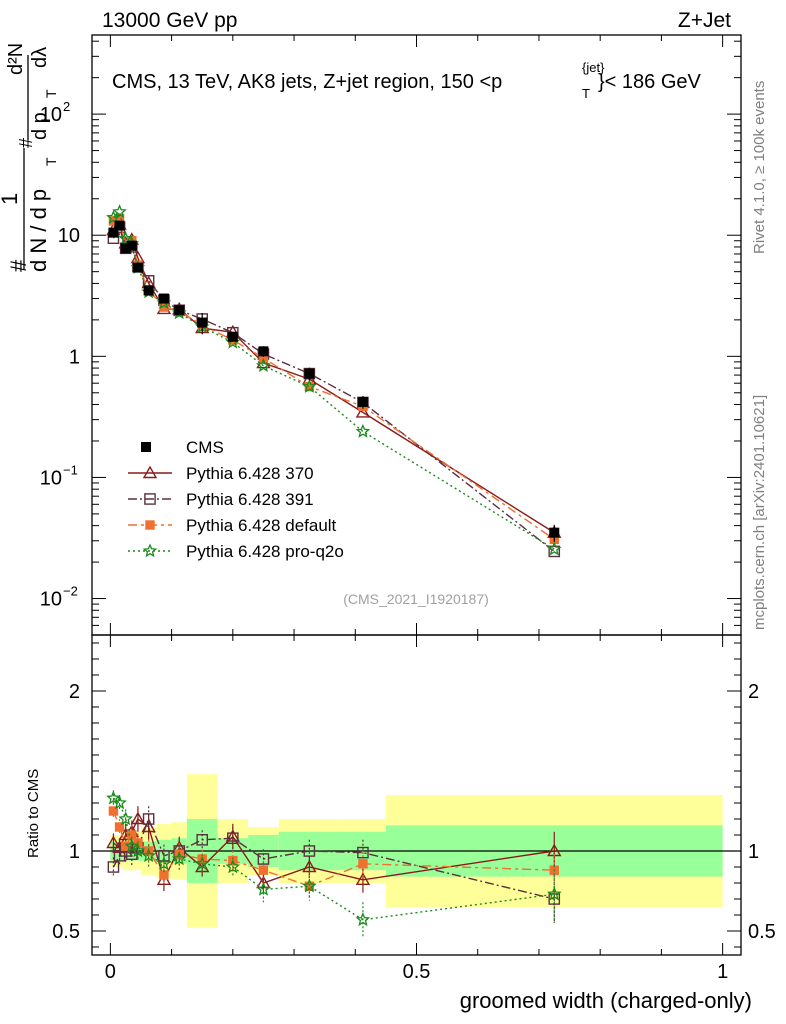 This screenshot has width=786, height=1024. What do you see at coordinates (586, 93) in the screenshot?
I see `plot-title-sub: T` at bounding box center [586, 93].